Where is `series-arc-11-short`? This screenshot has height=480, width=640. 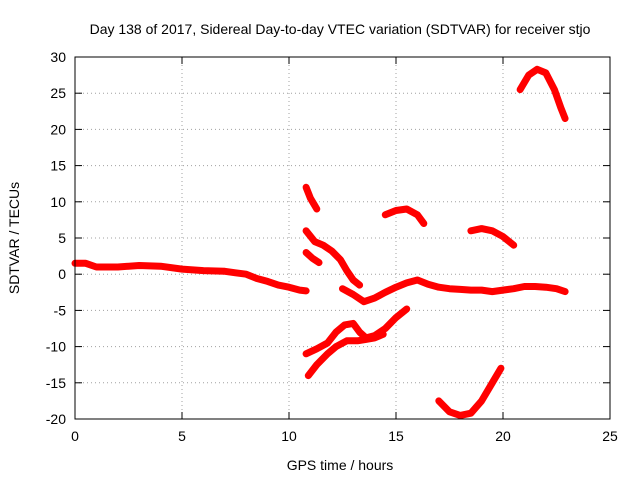 series-arc-11-short is located at coordinates (312, 258).